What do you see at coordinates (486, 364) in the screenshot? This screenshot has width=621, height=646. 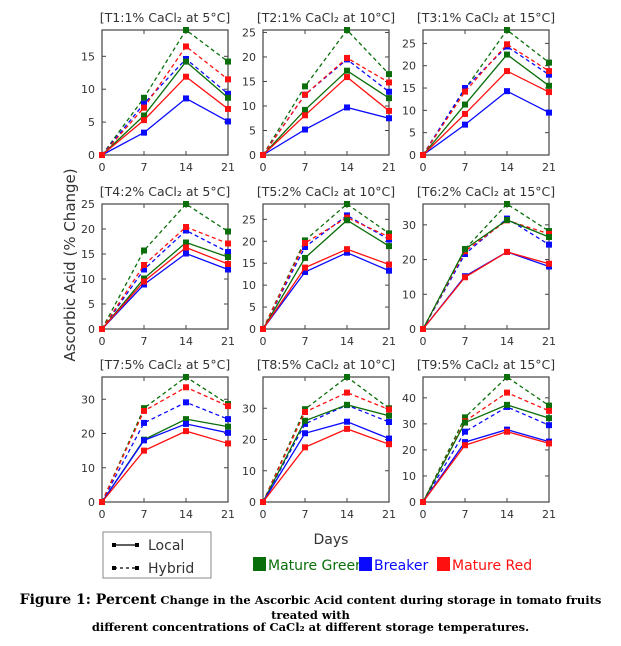 I see `panel-title: [T9:5% CaCl₂ at 15°C]` at bounding box center [486, 364].